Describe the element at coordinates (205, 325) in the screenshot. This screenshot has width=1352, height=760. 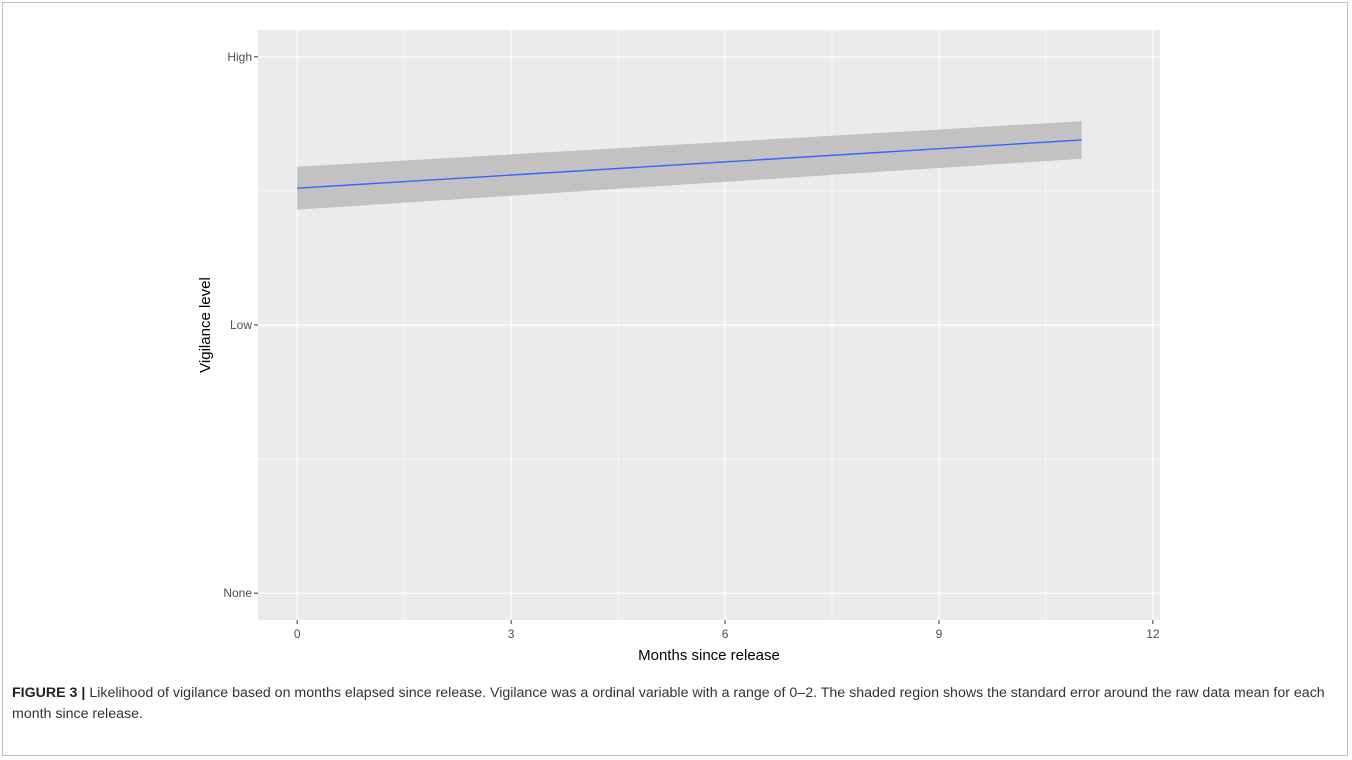
I see `y-axis-label: Vigilance level` at that location.